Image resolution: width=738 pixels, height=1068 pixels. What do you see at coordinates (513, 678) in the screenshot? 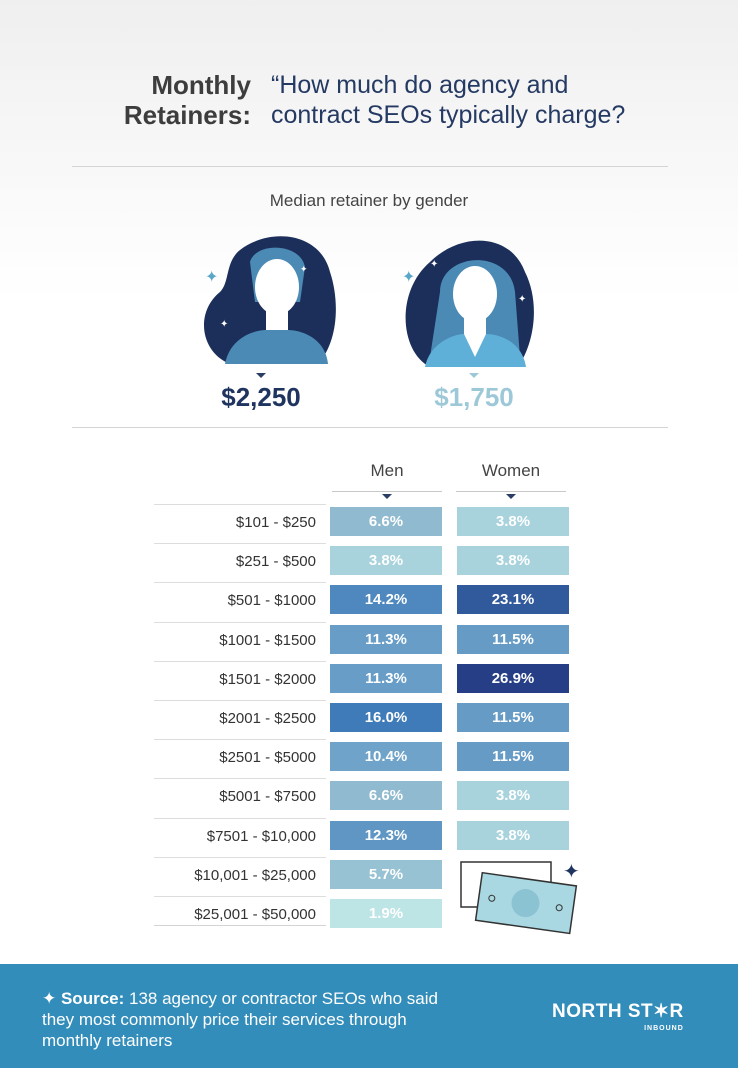
I see `women-cell: 26.9%` at bounding box center [513, 678].